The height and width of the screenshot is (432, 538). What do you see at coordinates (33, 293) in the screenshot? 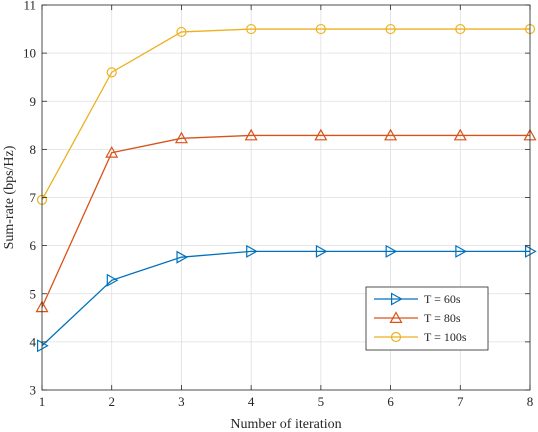
I see `y-tick-label: 5` at bounding box center [33, 293].